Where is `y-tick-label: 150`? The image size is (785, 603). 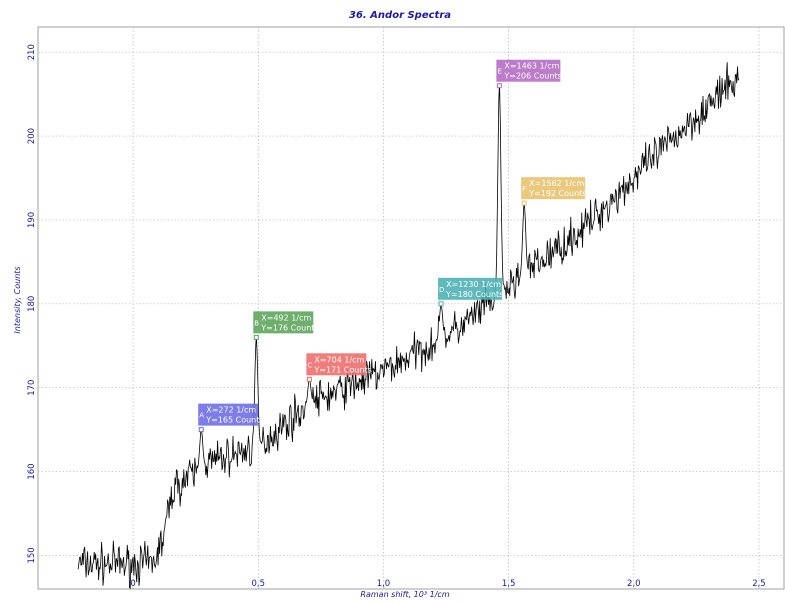
y-tick-label: 150 is located at coordinates (32, 555).